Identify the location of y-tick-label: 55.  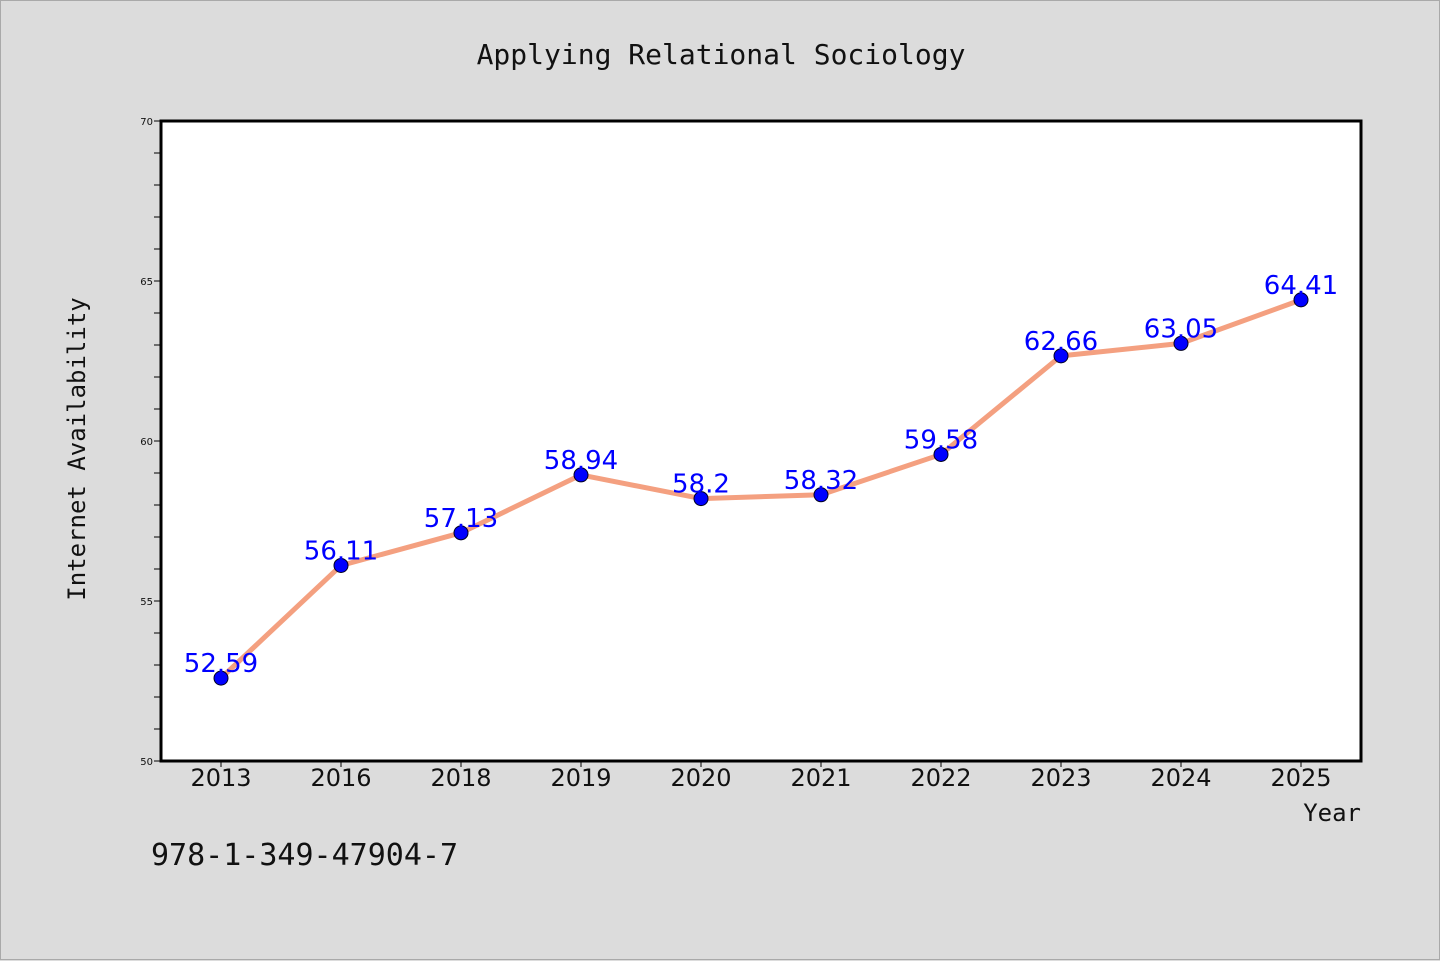
(146, 602).